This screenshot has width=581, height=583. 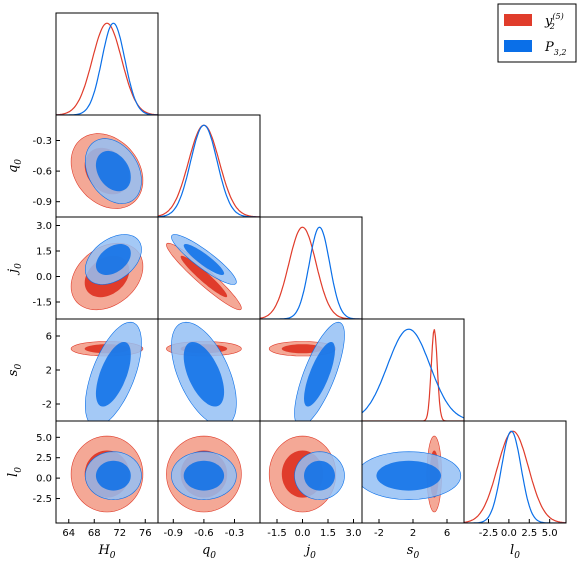 What do you see at coordinates (204, 374) in the screenshot?
I see `contour-P3,2-q-s-68` at bounding box center [204, 374].